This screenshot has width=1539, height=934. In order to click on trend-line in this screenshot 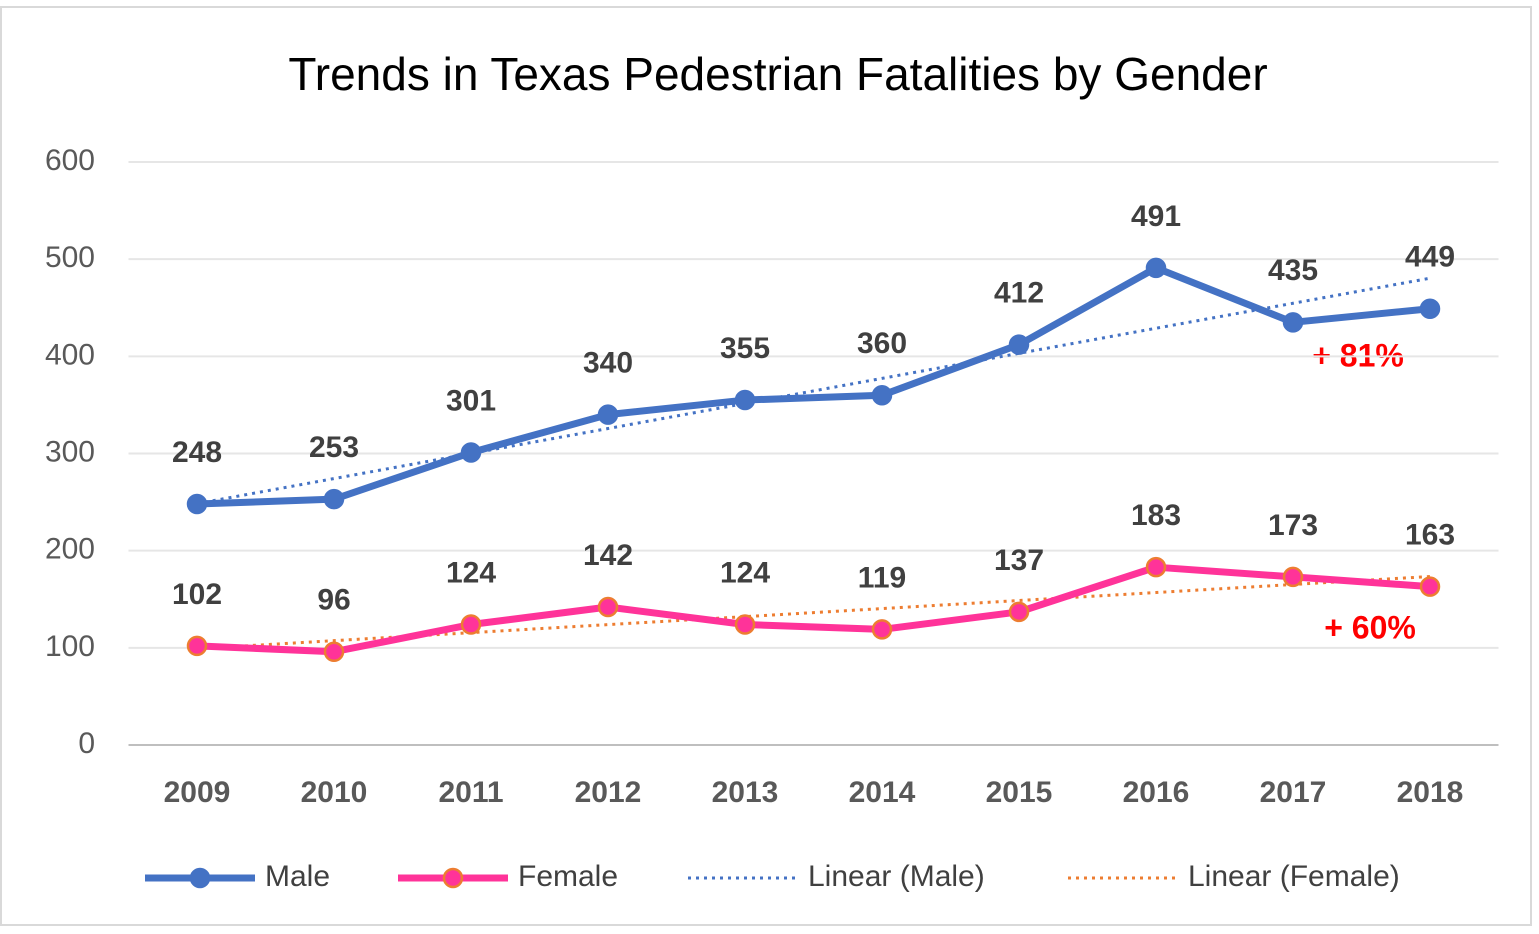, I will do `click(813, 613)`.